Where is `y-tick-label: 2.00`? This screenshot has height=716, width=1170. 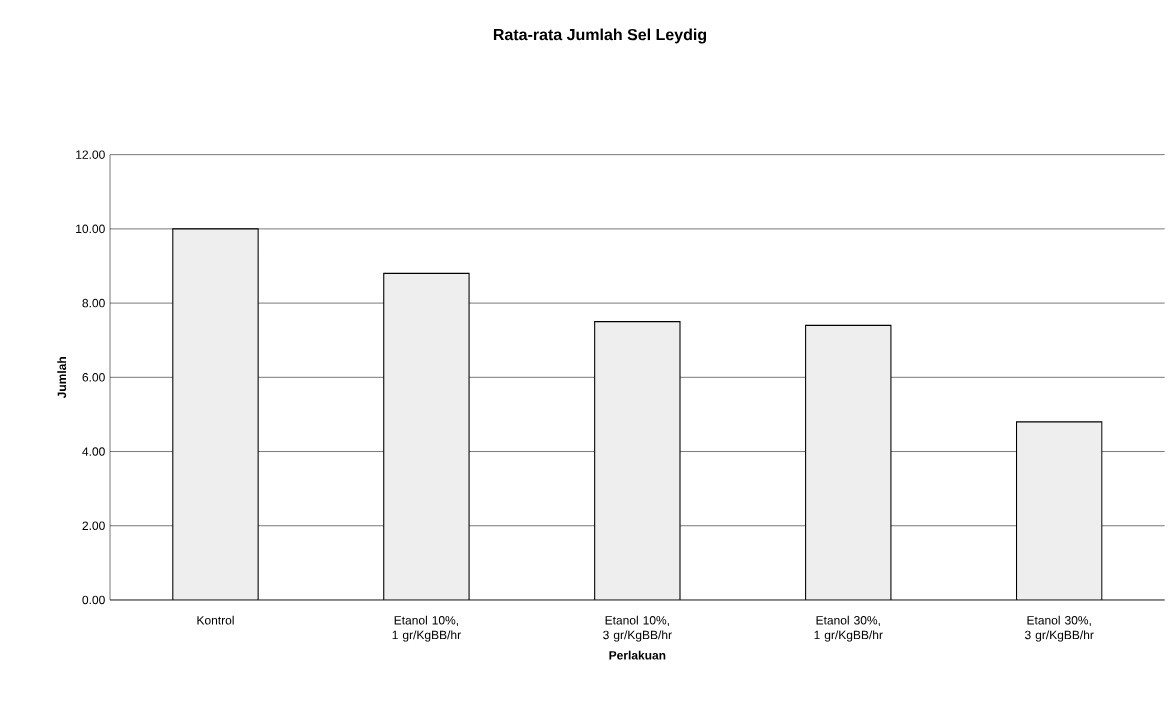
y-tick-label: 2.00 is located at coordinates (93, 526).